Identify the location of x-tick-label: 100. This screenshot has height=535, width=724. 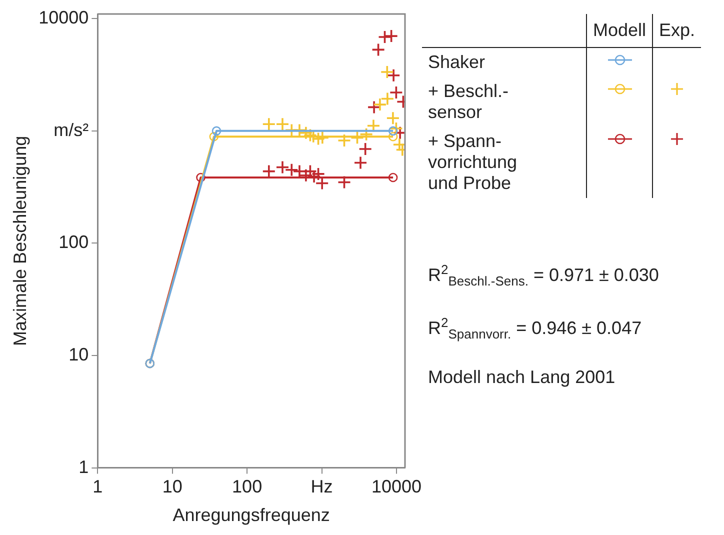
(247, 486).